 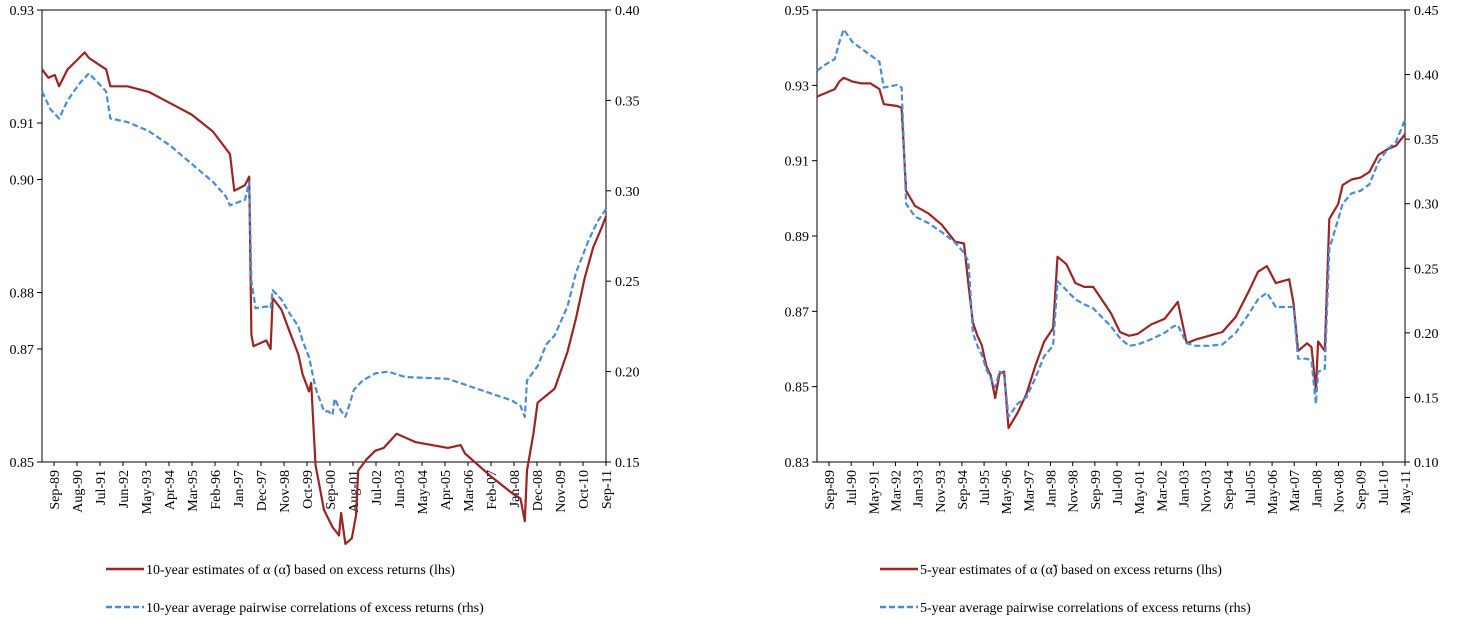 What do you see at coordinates (797, 237) in the screenshot?
I see `left-tick-label: 0.89` at bounding box center [797, 237].